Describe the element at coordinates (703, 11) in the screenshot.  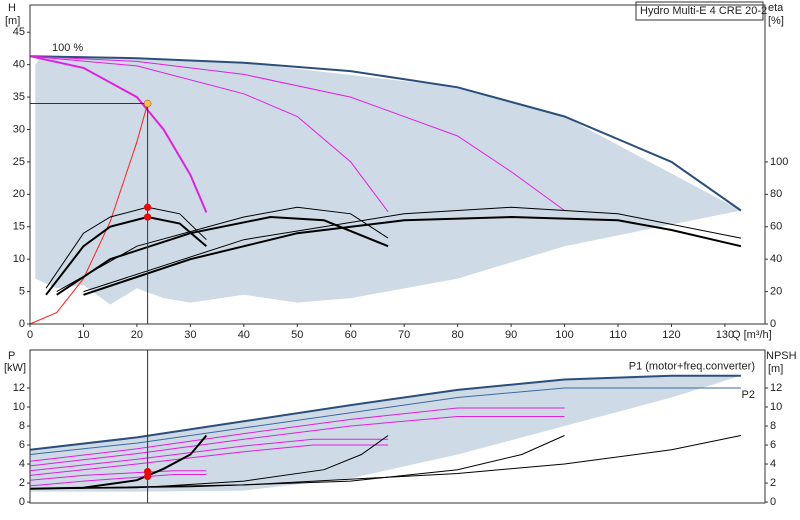
I see `chart-title: Hydro Multi-E 4 CRE 20-2` at that location.